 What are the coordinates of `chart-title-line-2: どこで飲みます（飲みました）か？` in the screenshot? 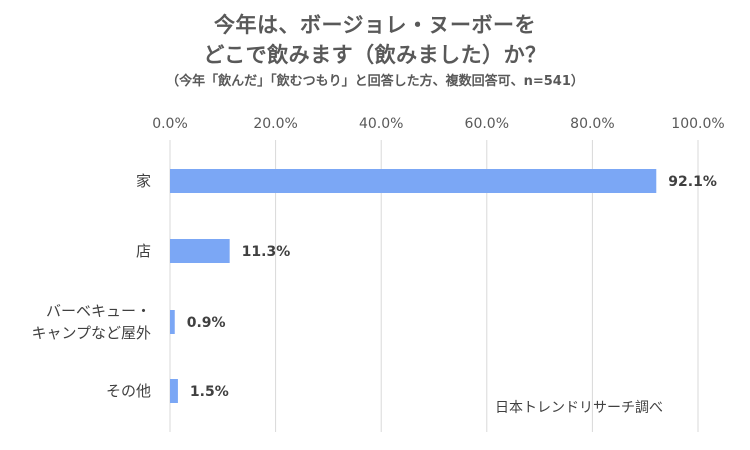 It's located at (375, 55).